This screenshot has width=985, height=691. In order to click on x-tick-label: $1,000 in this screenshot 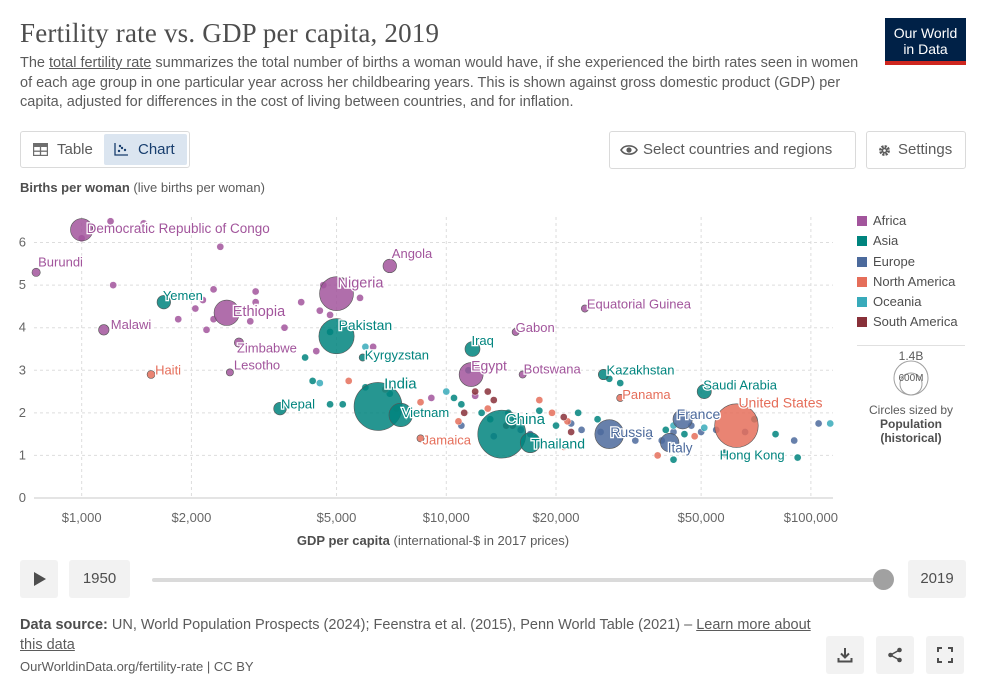, I will do `click(82, 517)`.